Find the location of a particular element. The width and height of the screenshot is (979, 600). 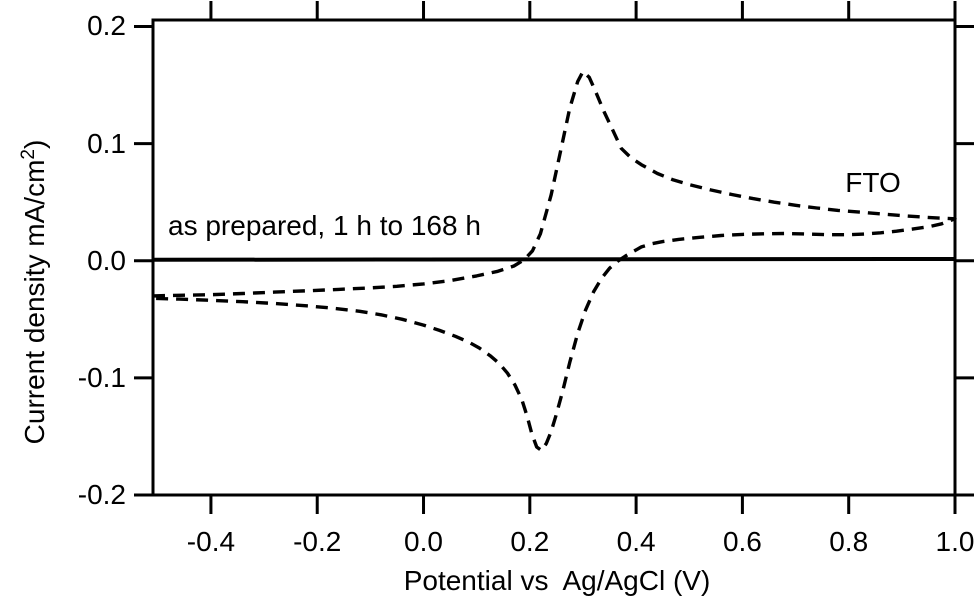

x-axis-title: Potential vs Ag/AgCl (V) is located at coordinates (557, 580).